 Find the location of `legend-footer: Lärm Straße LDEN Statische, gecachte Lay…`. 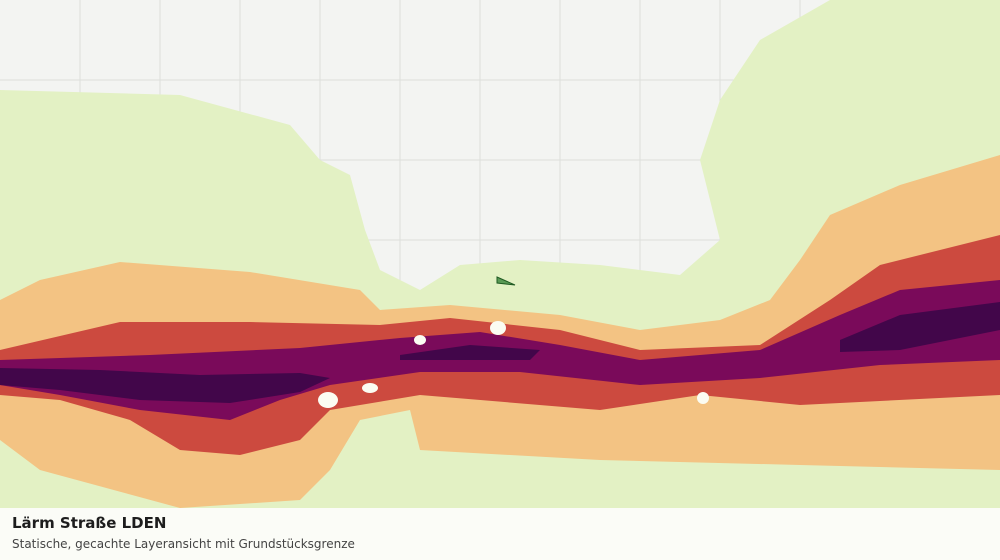

legend-footer: Lärm Straße LDEN Statische, gecachte Lay… is located at coordinates (500, 534).